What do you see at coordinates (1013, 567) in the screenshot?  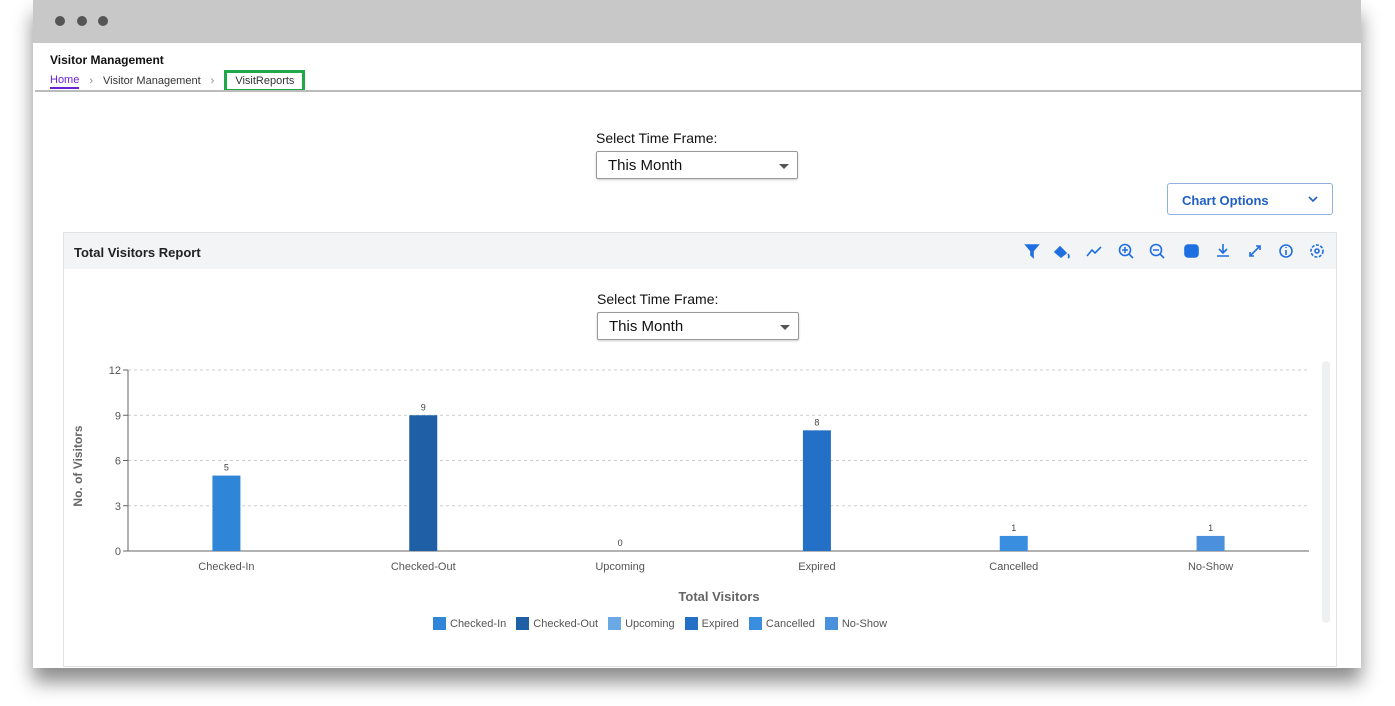 I see `x-tick-label: Cancelled` at bounding box center [1013, 567].